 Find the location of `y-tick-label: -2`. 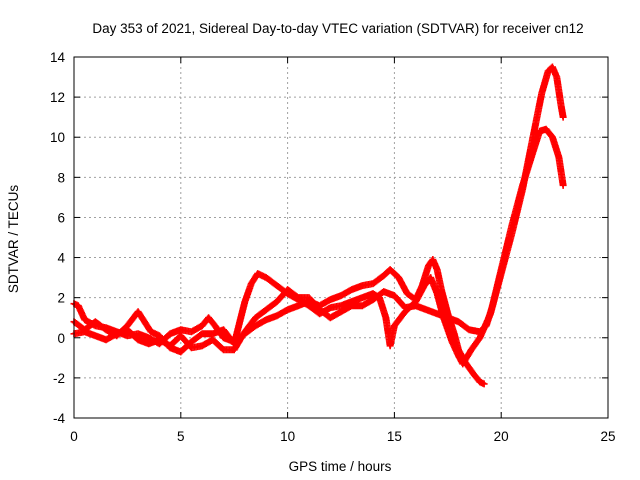

y-tick-label: -2 is located at coordinates (59, 378).